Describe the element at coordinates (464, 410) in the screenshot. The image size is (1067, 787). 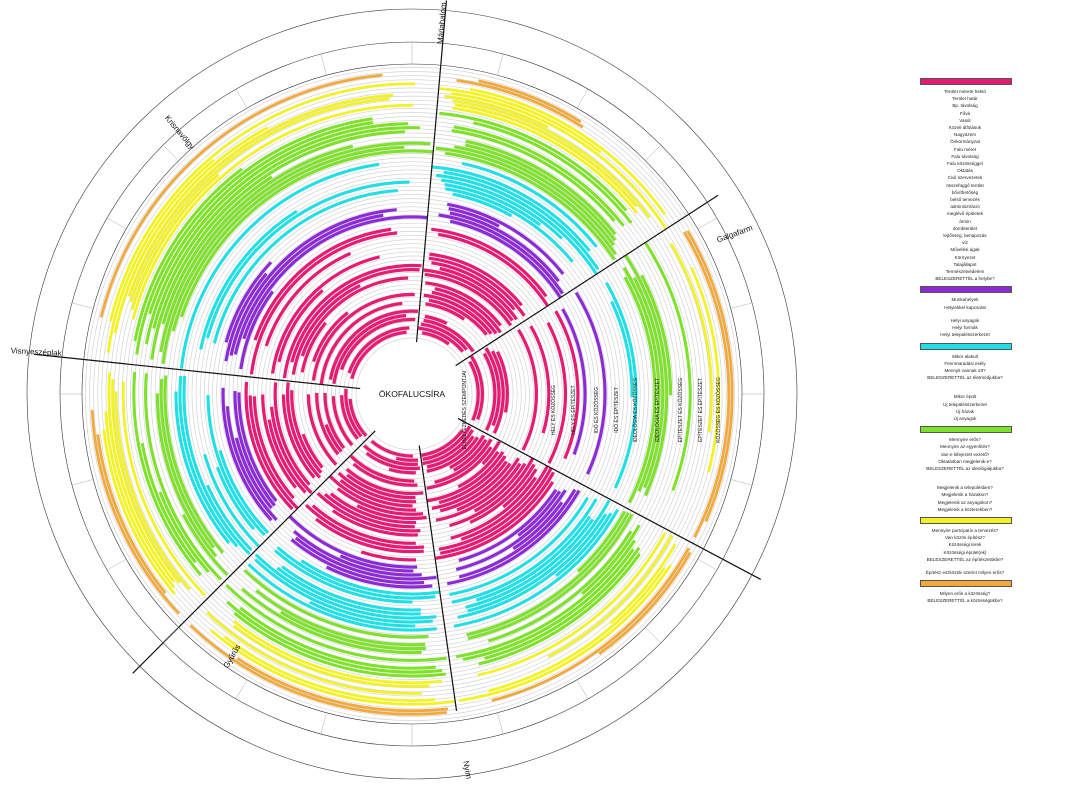
I see `ring-label: ELHELYEZKEDÉS SZEMPONTJAI` at that location.